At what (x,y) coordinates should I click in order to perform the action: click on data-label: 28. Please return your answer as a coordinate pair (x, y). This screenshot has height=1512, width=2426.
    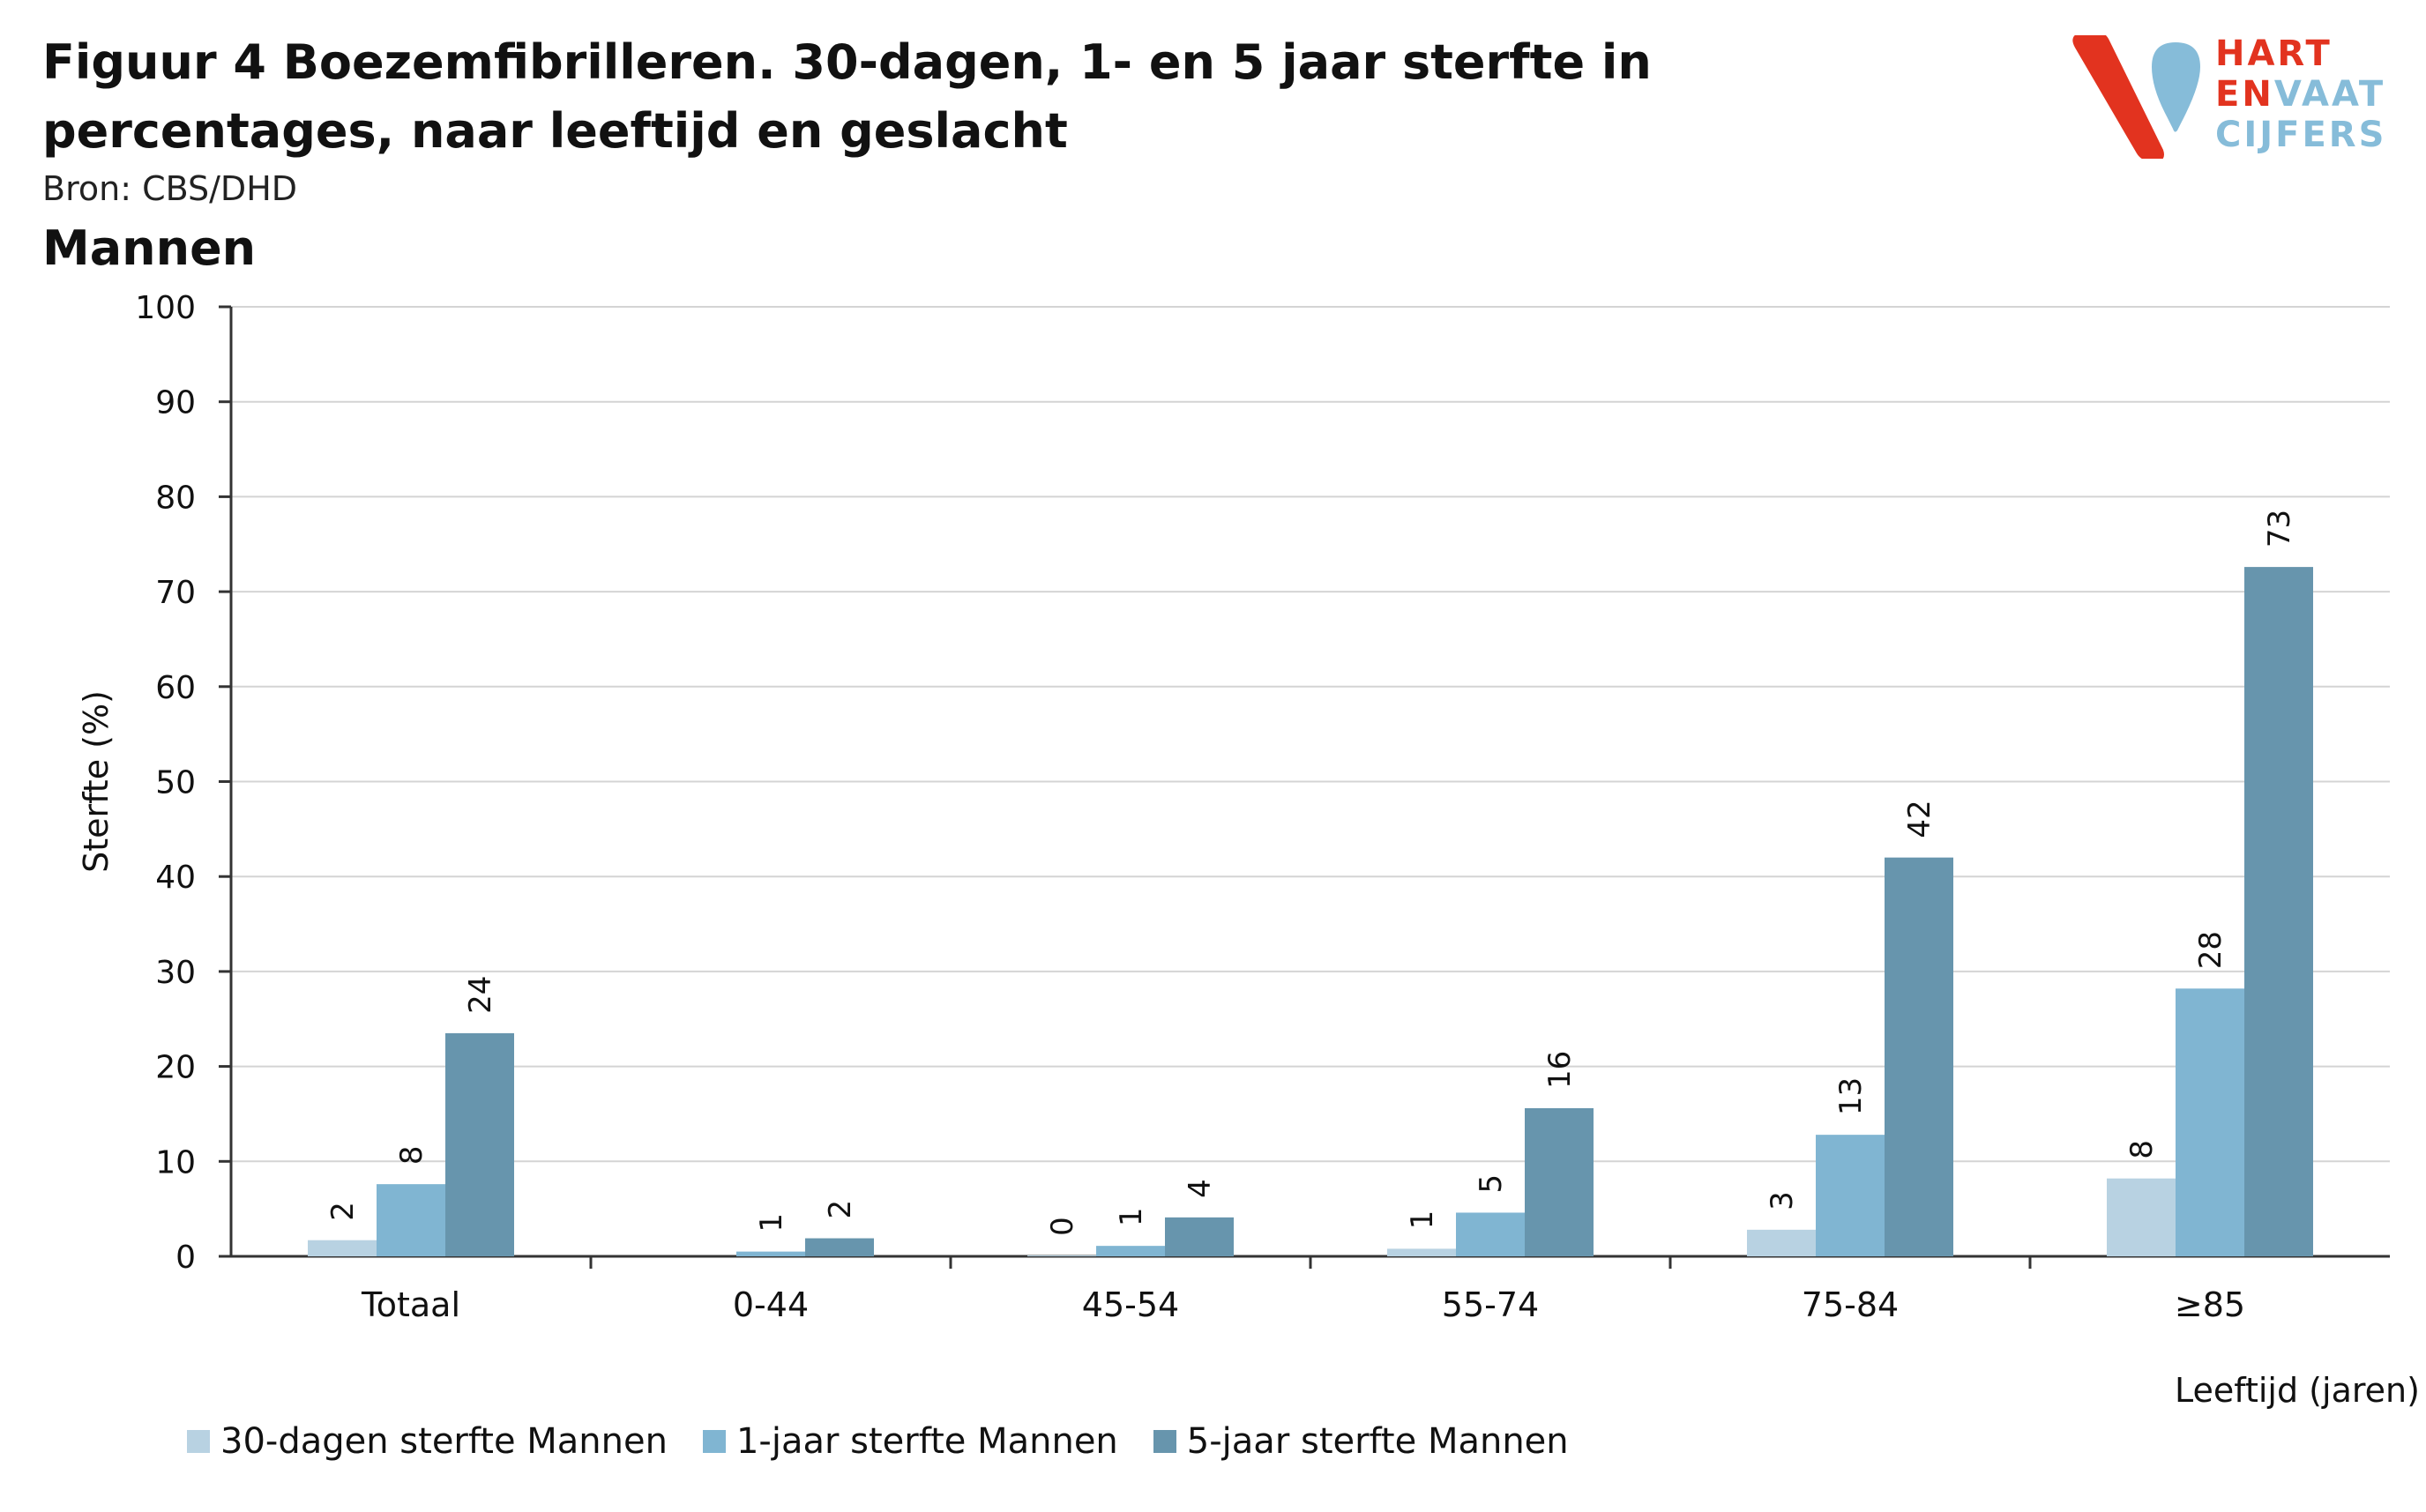
    Looking at the image, I should click on (2210, 950).